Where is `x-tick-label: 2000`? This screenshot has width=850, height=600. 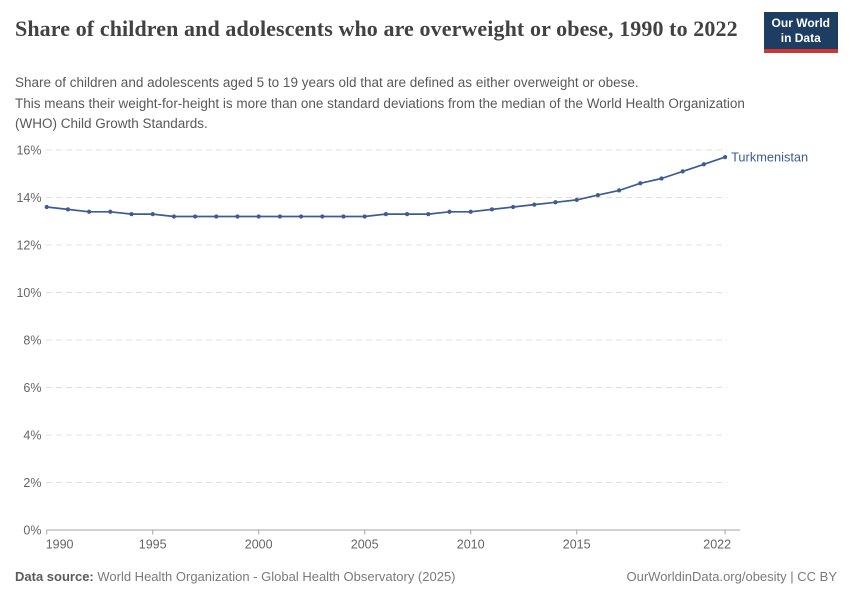 x-tick-label: 2000 is located at coordinates (259, 545).